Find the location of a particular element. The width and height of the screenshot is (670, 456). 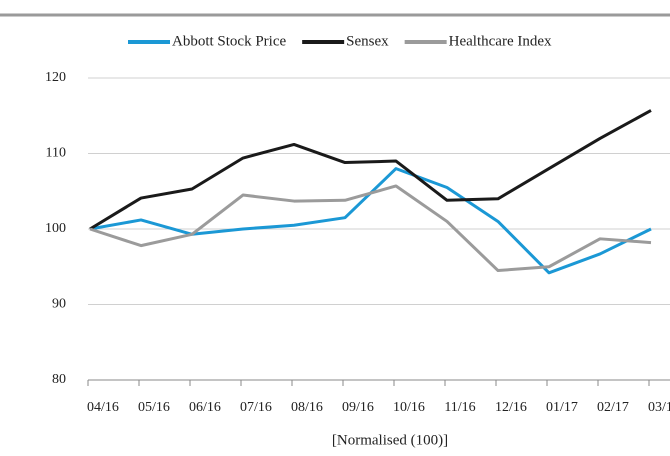

y-tick-label: 110 is located at coordinates (56, 153).